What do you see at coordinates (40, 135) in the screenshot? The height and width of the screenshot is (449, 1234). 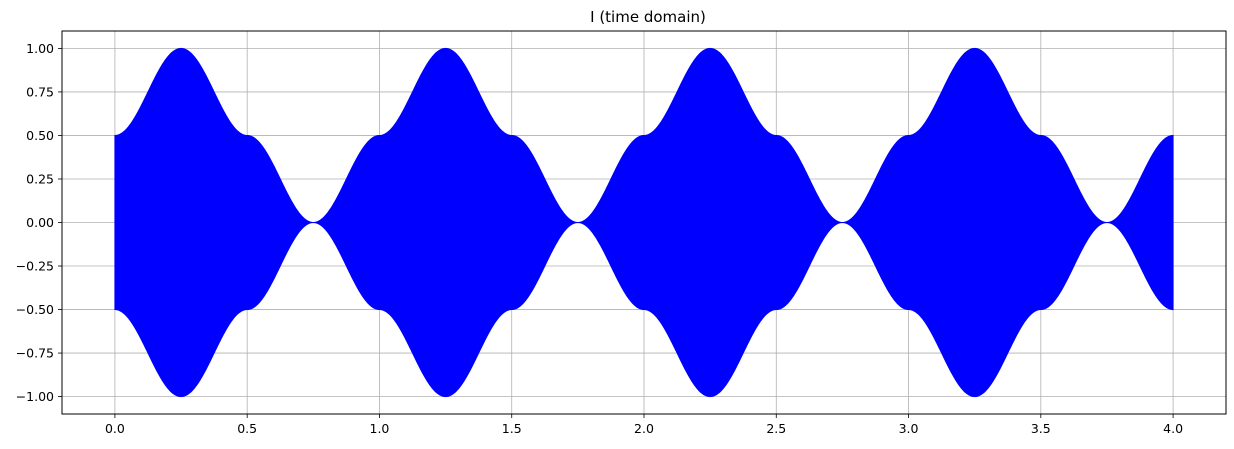 I see `y-tick-label: 0.50` at bounding box center [40, 135].